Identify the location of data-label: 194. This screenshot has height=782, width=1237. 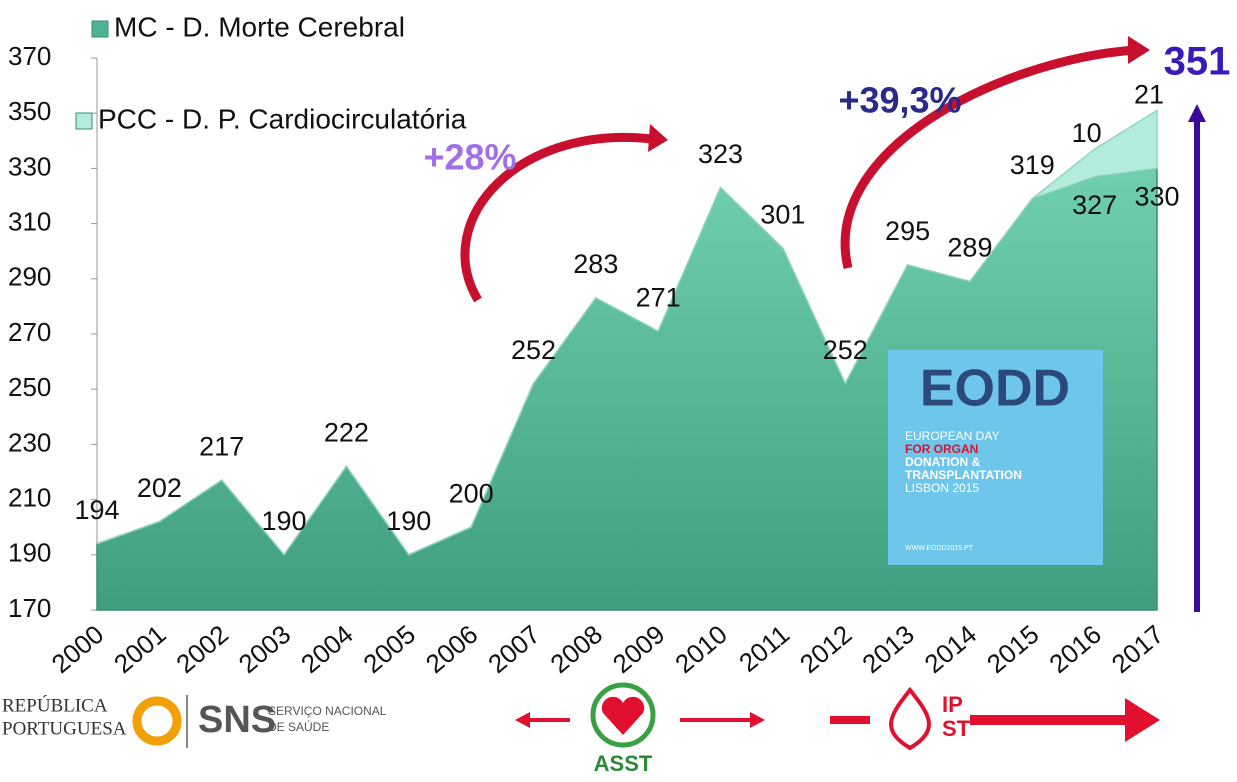
(96, 510).